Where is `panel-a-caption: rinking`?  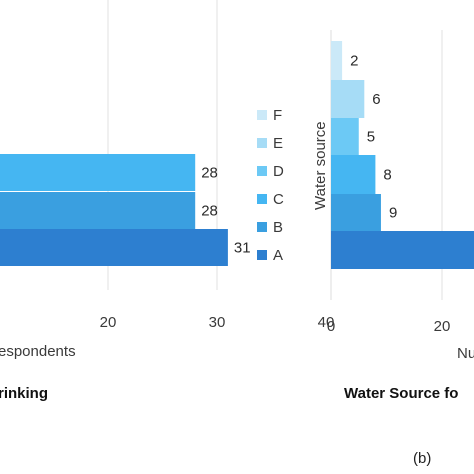 panel-a-caption: rinking is located at coordinates (24, 393).